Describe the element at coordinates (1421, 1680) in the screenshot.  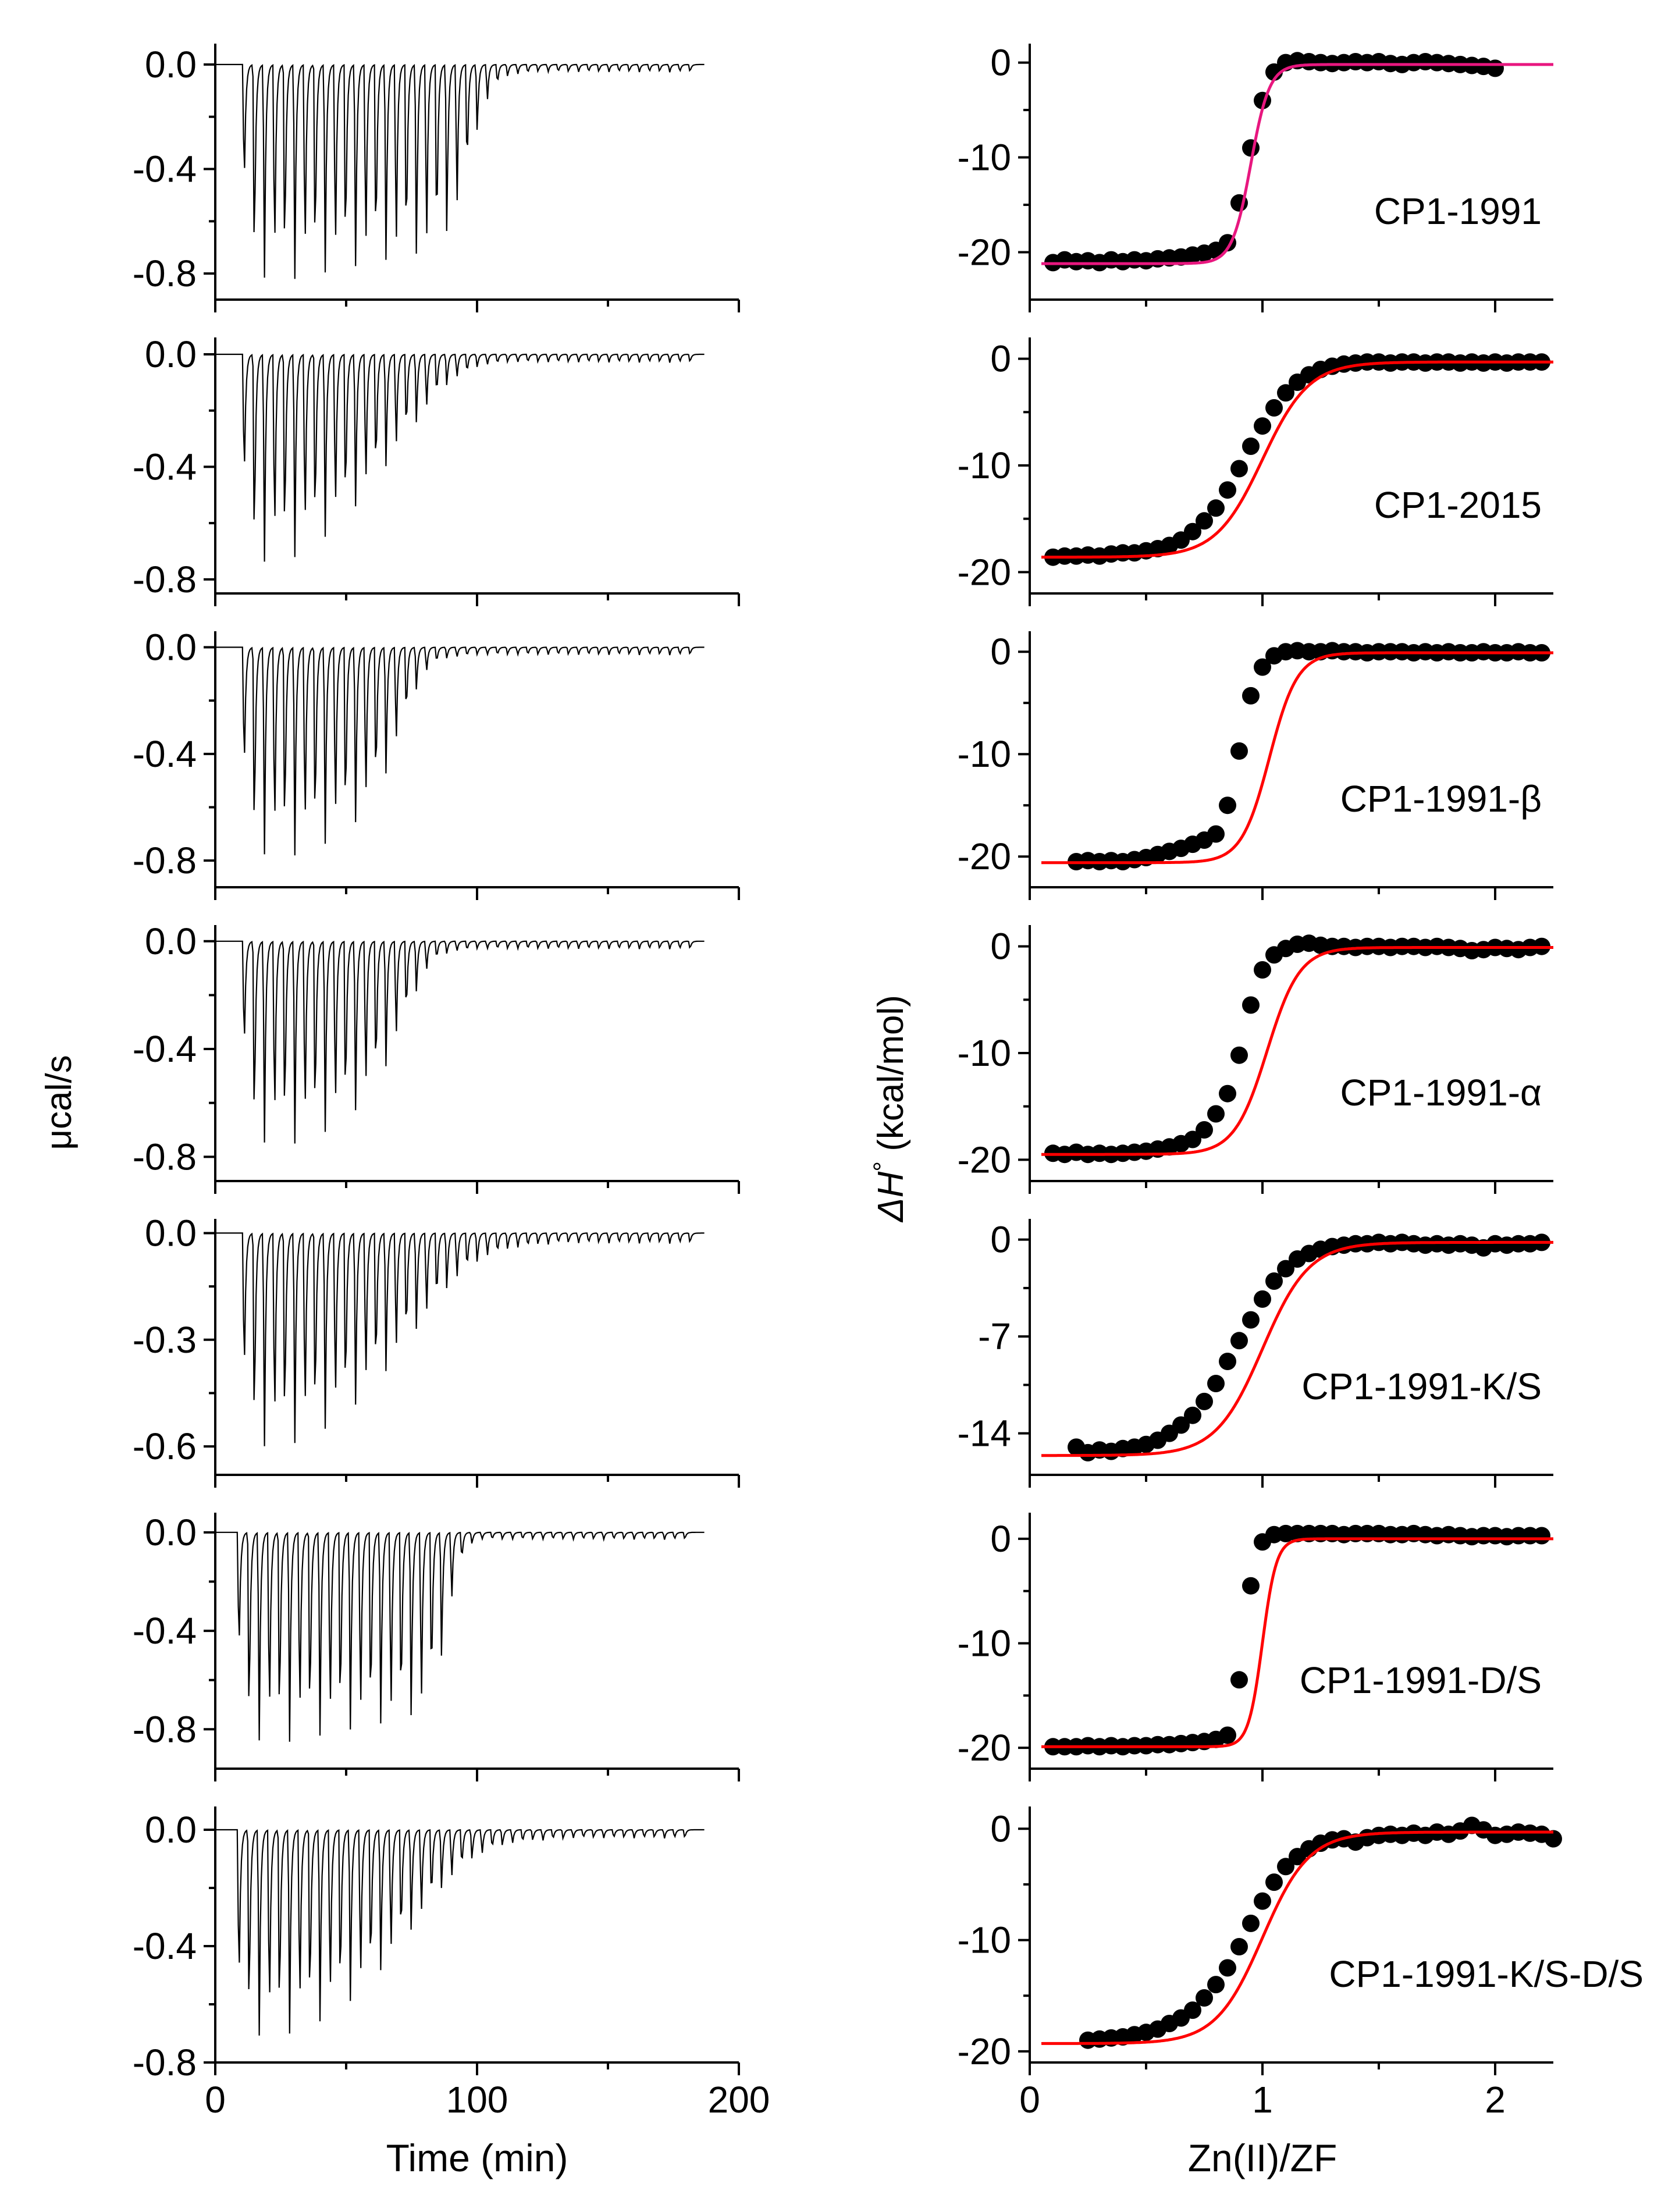
I see `sample-label: CP1-1991-D/S` at that location.